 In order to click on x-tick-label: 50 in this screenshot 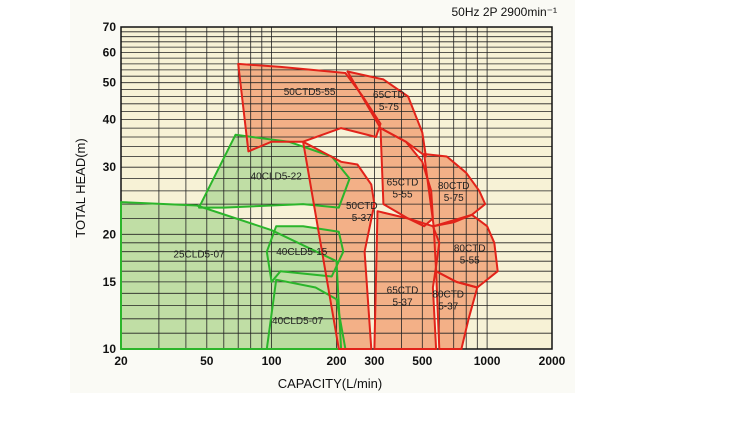, I will do `click(207, 361)`.